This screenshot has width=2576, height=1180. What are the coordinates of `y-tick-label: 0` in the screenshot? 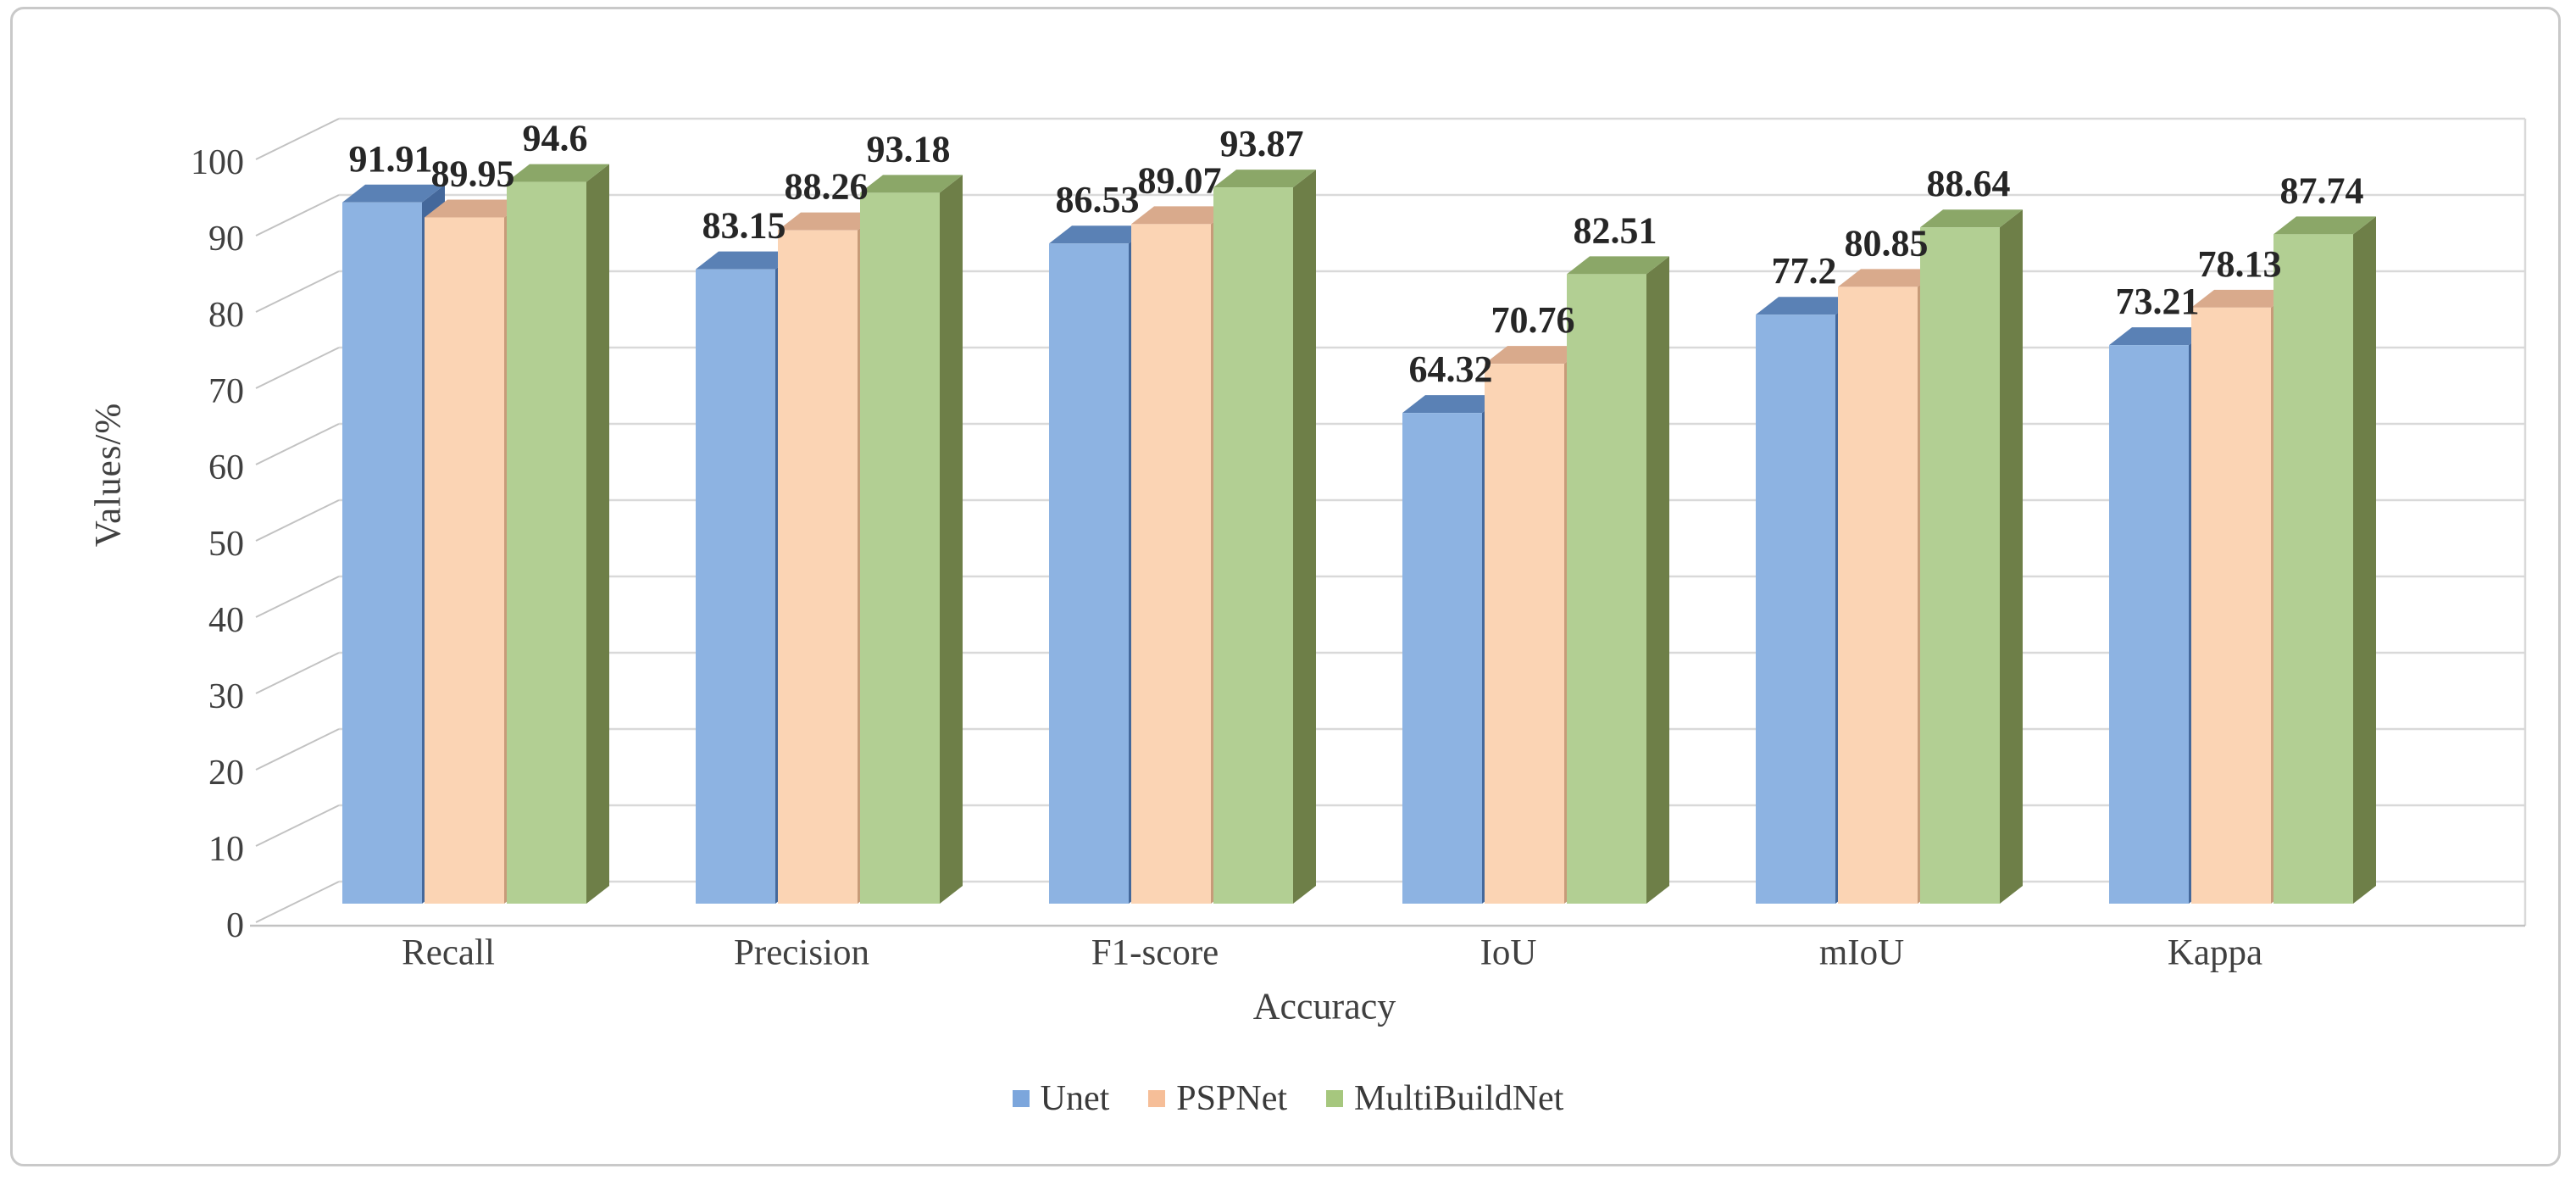 It's located at (235, 925).